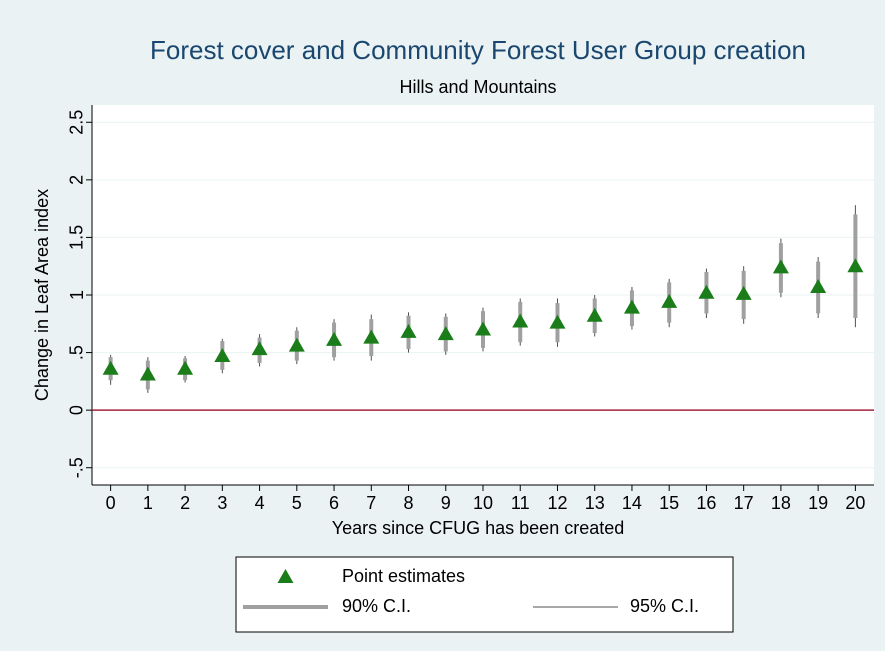  Describe the element at coordinates (520, 503) in the screenshot. I see `x-tick-label: 11` at that location.